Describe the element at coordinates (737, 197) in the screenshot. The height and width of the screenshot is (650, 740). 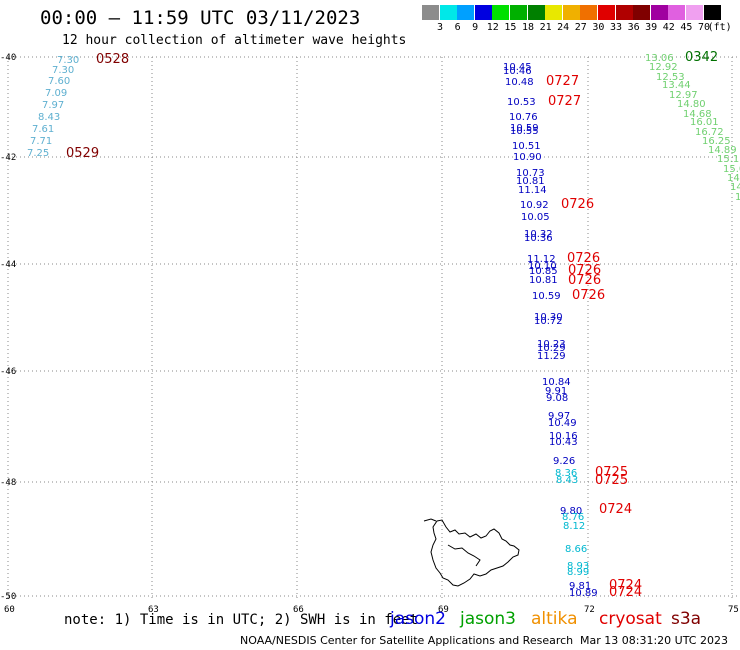
I see `wave-height-value: 15` at that location.